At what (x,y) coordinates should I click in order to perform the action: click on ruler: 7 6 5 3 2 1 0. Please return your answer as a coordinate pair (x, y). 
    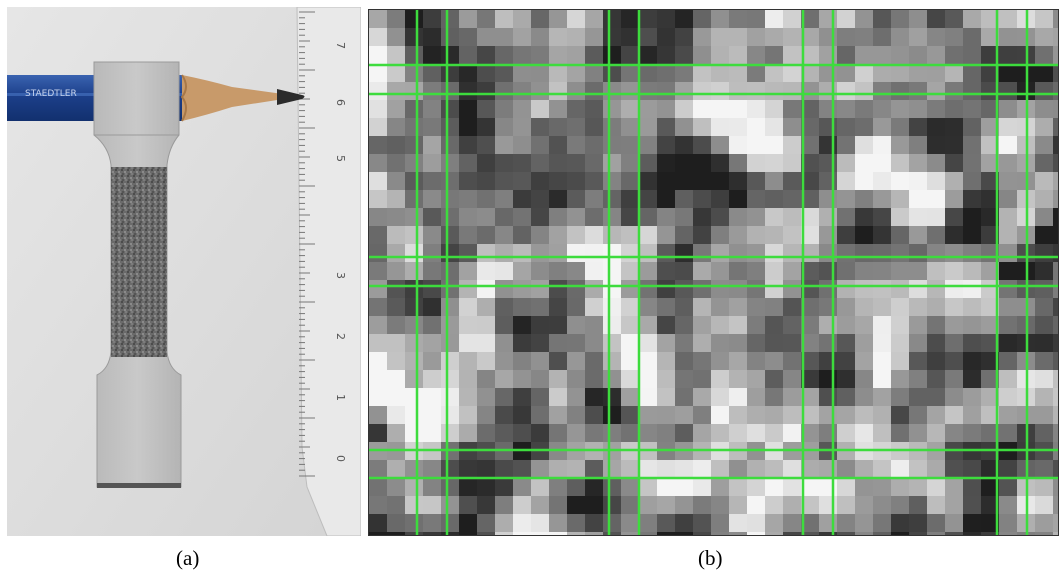
    Looking at the image, I should click on (328, 271).